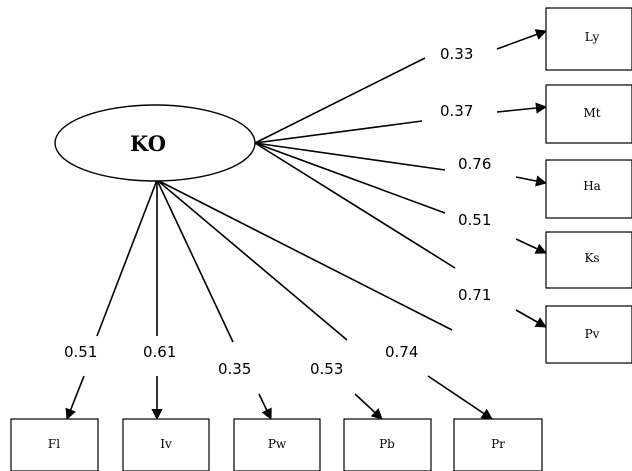 This screenshot has height=471, width=632. I want to click on indicator-box-iv, so click(166, 444).